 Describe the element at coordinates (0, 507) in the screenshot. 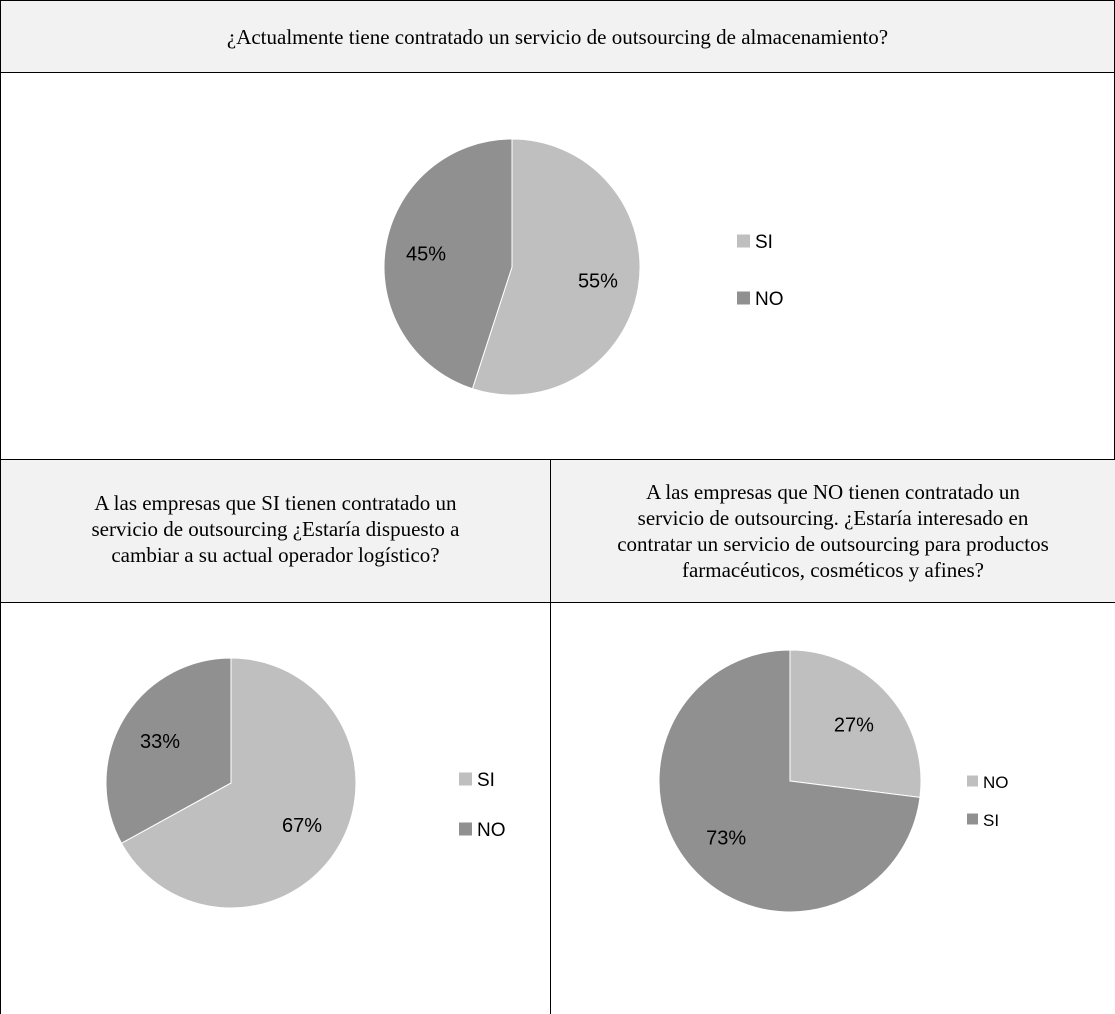

I see `border-left` at that location.